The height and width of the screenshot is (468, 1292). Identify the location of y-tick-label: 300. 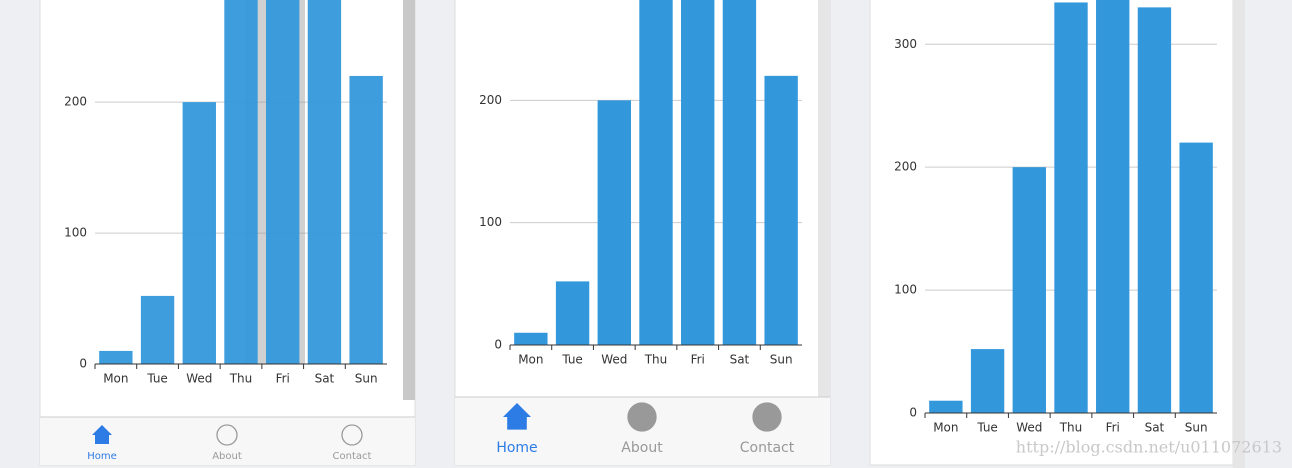
(905, 44).